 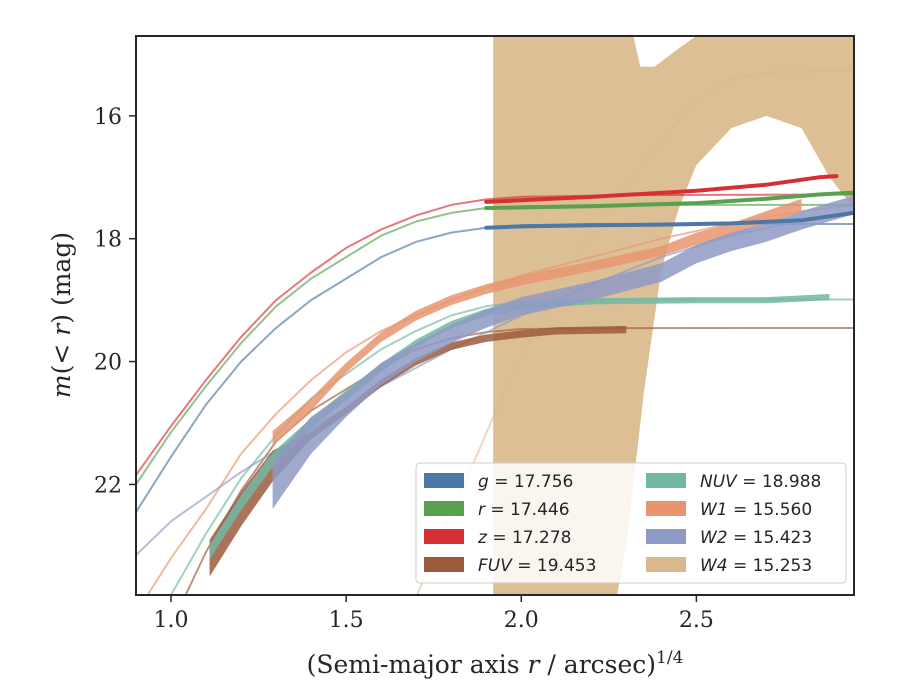 I want to click on legend-series-name: W1, so click(x=714, y=510).